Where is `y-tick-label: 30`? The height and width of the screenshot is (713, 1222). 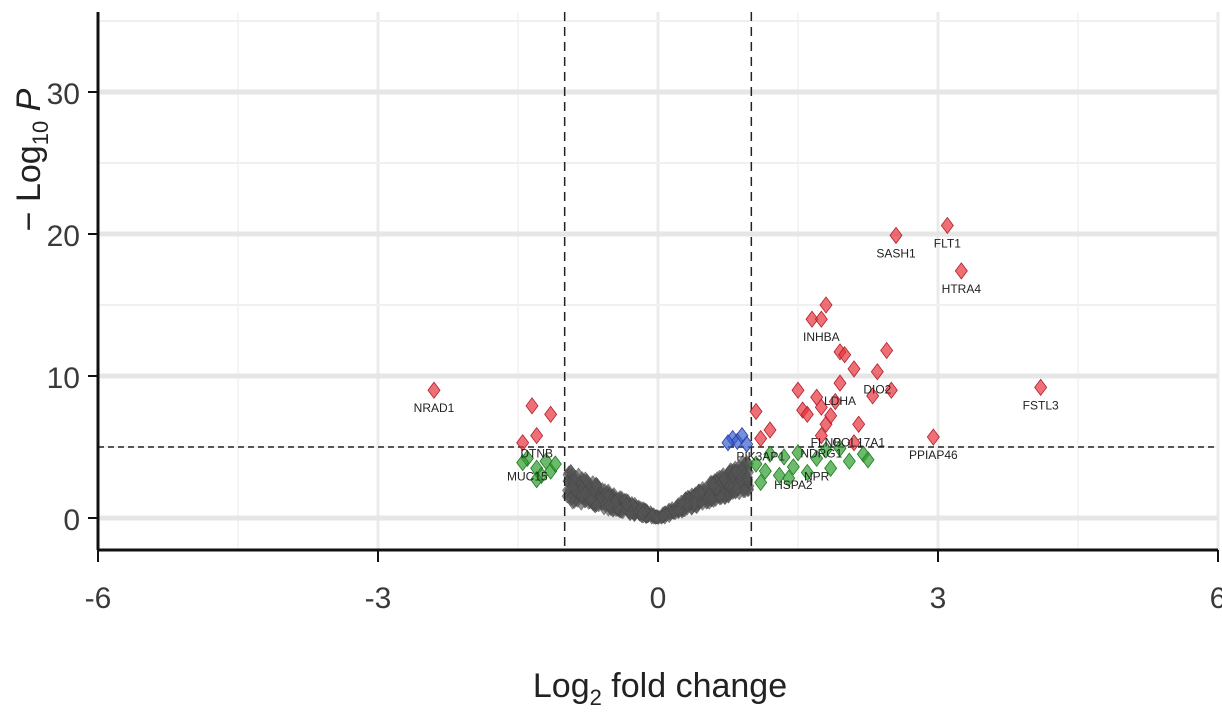
y-tick-label: 30 is located at coordinates (63, 94).